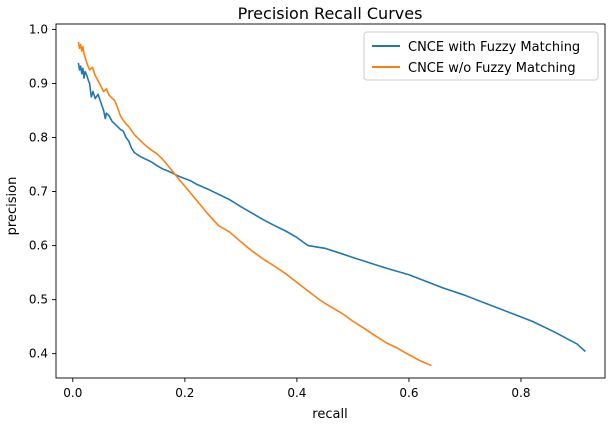 This screenshot has height=425, width=612. I want to click on y-tick-label: 0.8, so click(38, 137).